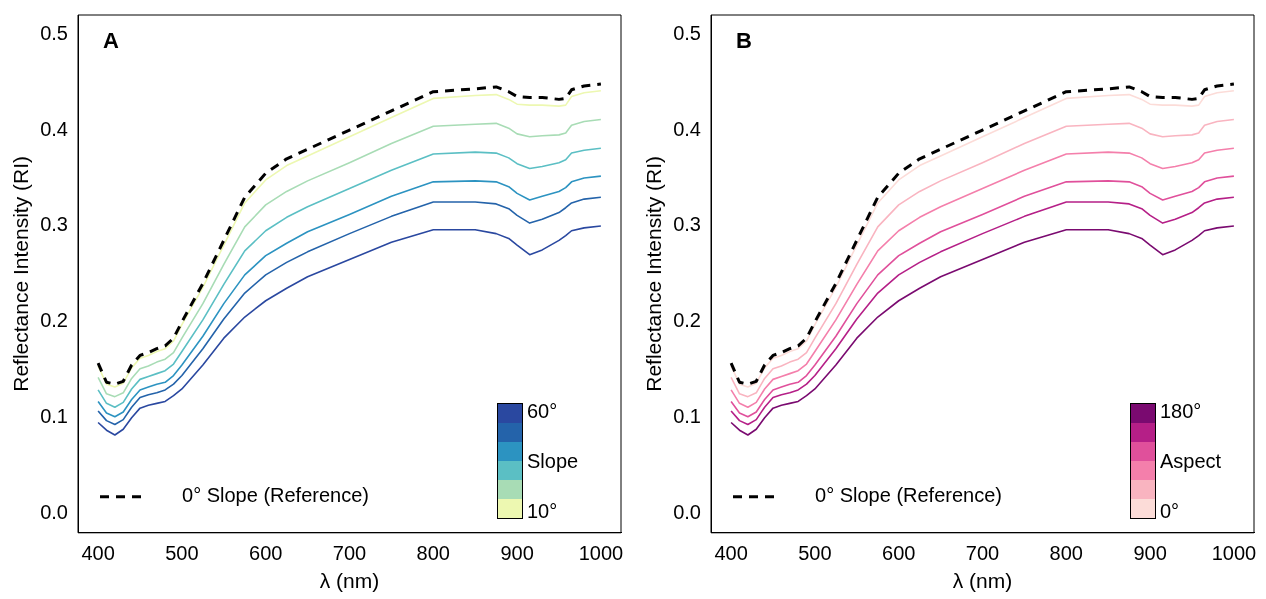  Describe the element at coordinates (1170, 510) in the screenshot. I see `annotation: 0°` at that location.